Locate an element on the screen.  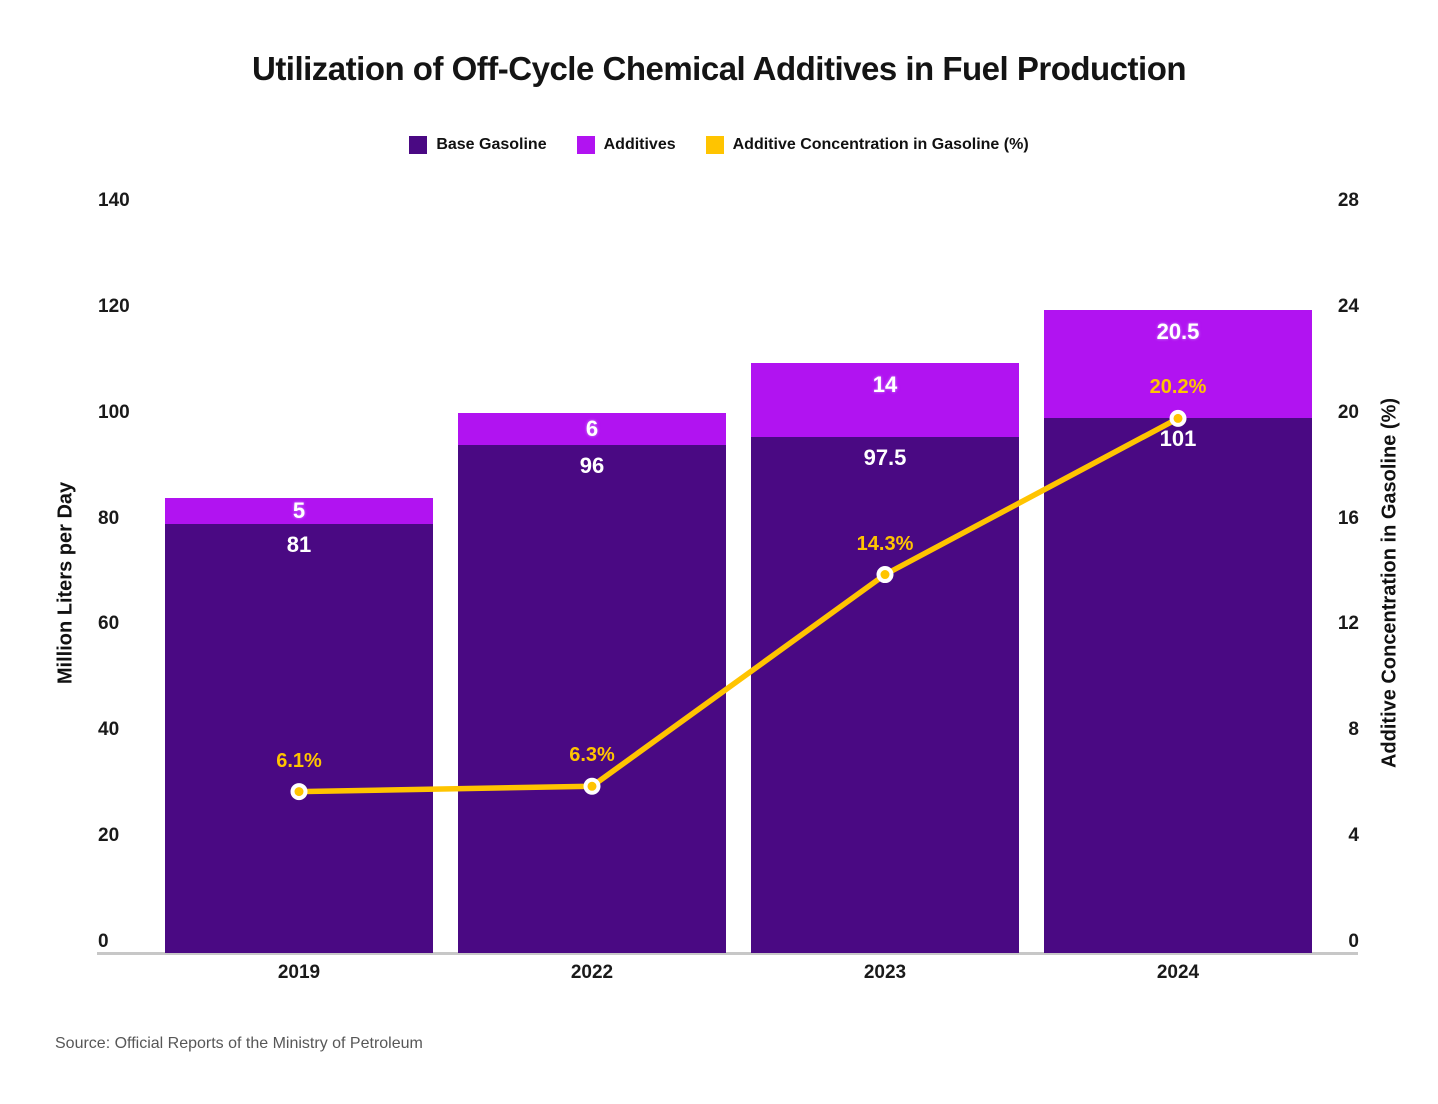
left-axis-tick-20: 20 is located at coordinates (109, 836).